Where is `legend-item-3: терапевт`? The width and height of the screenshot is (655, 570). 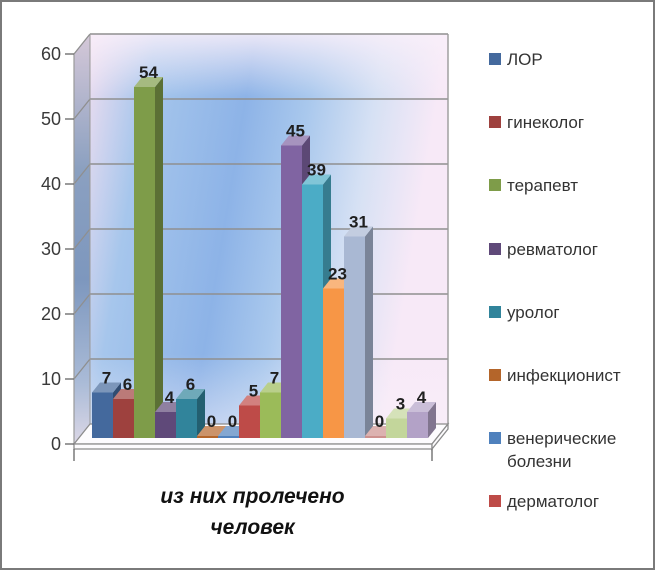 legend-item-3: терапевт is located at coordinates (567, 185).